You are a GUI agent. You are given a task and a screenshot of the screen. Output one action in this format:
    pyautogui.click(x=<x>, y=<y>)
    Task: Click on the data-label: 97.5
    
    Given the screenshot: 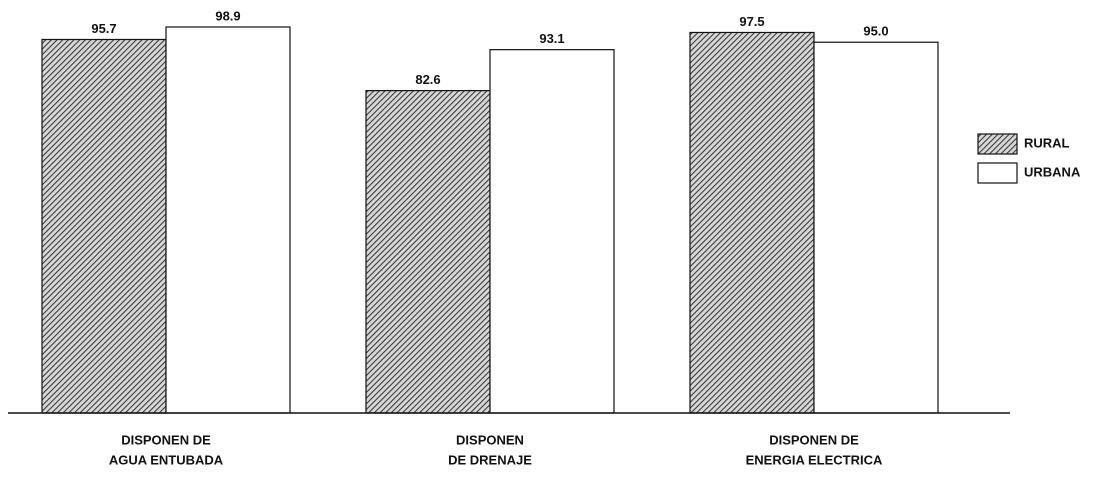 What is the action you would take?
    pyautogui.click(x=751, y=21)
    